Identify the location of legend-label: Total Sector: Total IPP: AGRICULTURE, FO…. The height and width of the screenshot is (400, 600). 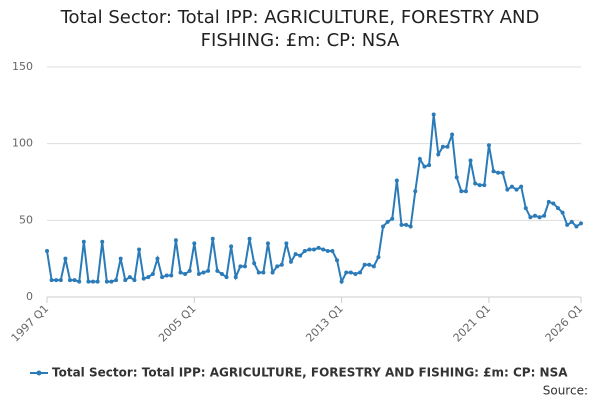
(310, 373).